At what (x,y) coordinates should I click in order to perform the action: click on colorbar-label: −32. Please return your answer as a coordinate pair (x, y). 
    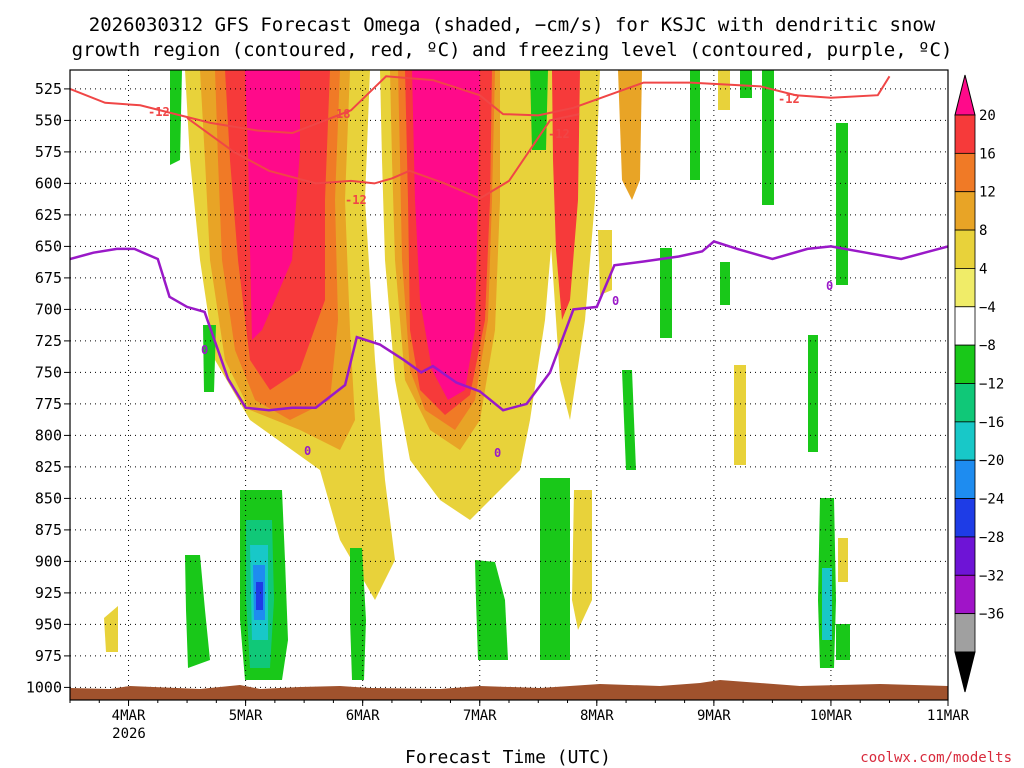
    Looking at the image, I should click on (991, 576).